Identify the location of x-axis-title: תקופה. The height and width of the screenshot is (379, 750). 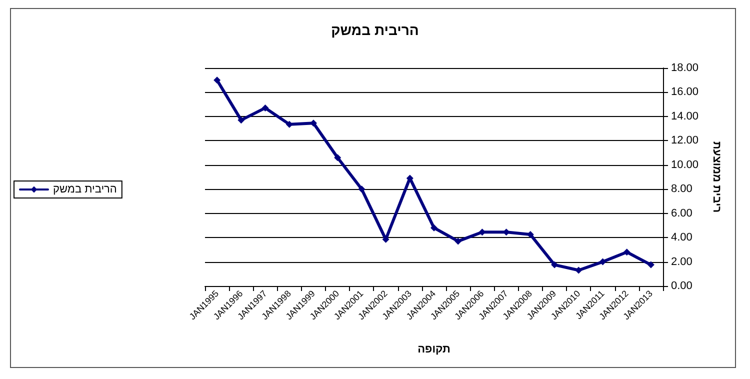
(434, 350).